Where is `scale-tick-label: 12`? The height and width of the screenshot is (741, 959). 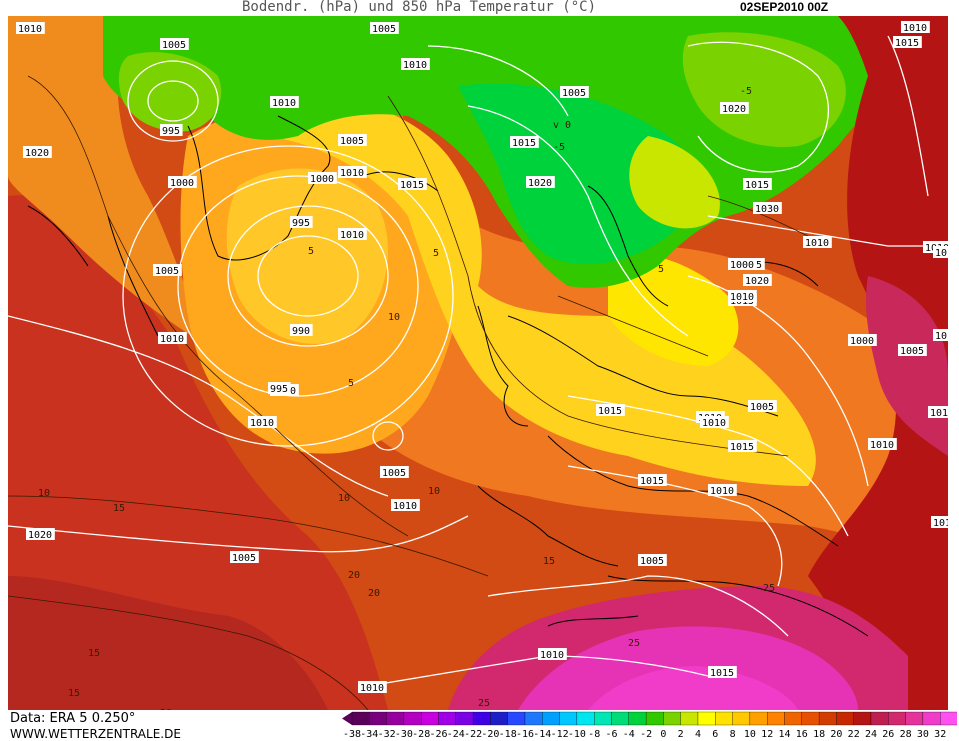 scale-tick-label: 12 is located at coordinates (767, 734).